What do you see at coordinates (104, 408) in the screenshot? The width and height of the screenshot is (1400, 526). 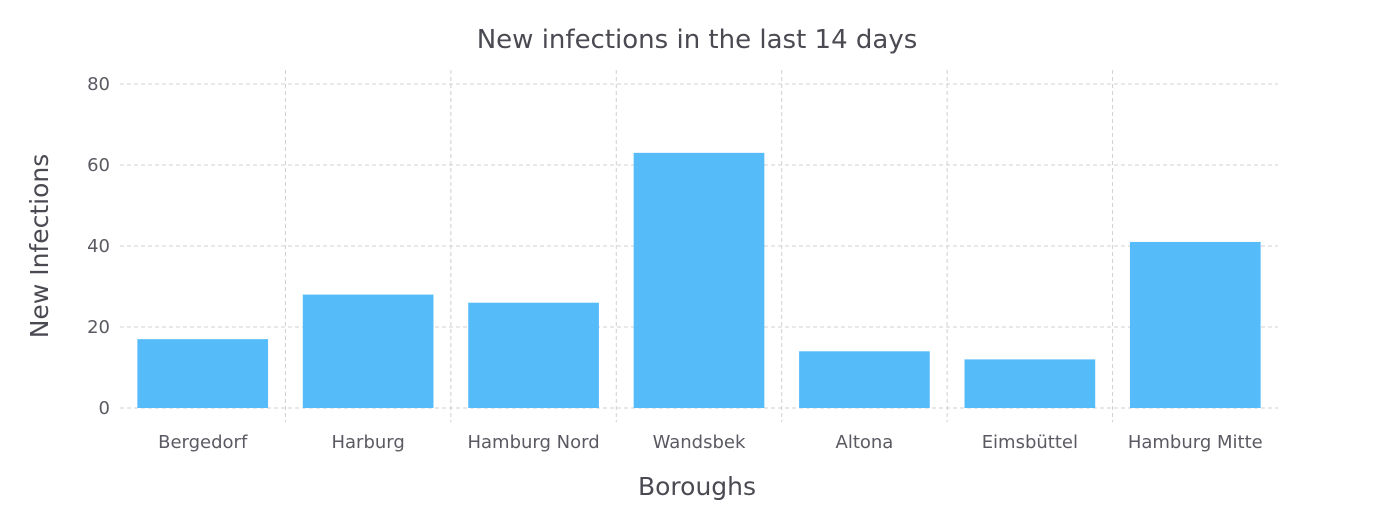 I see `y-tick-label: 0` at bounding box center [104, 408].